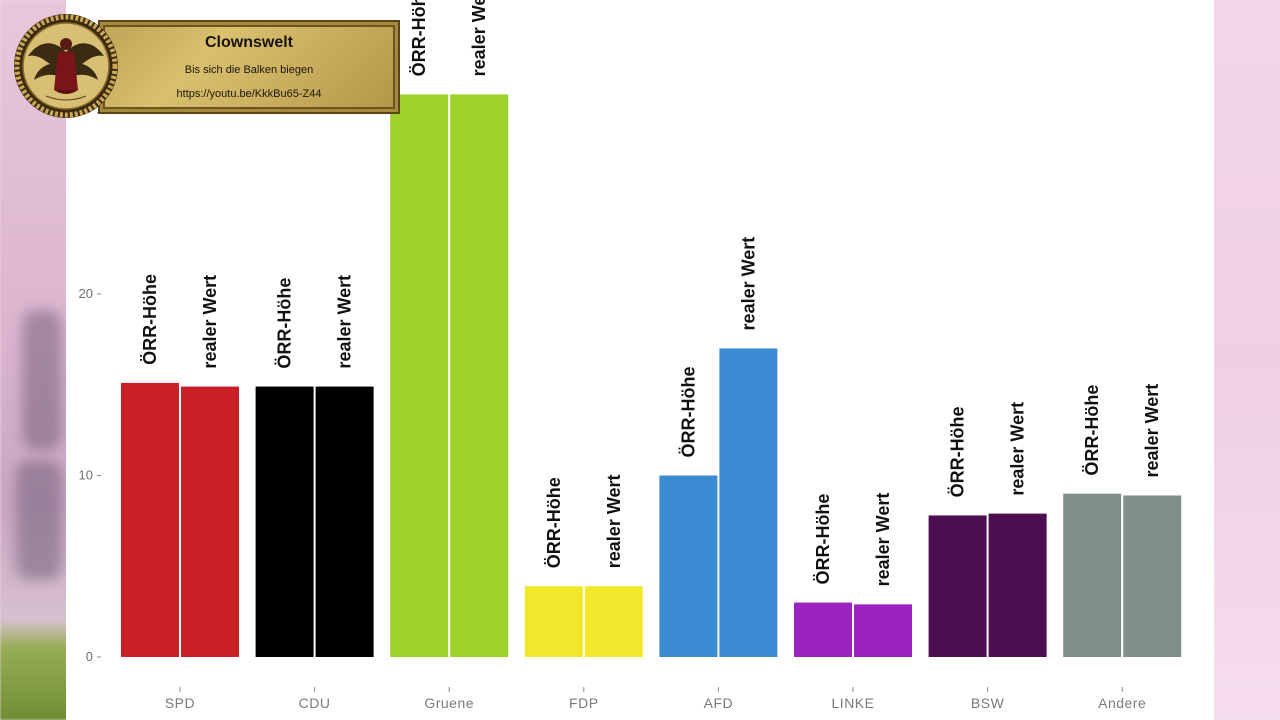 The height and width of the screenshot is (720, 1280). What do you see at coordinates (719, 703) in the screenshot?
I see `x-tick-label-afd: AFD` at bounding box center [719, 703].